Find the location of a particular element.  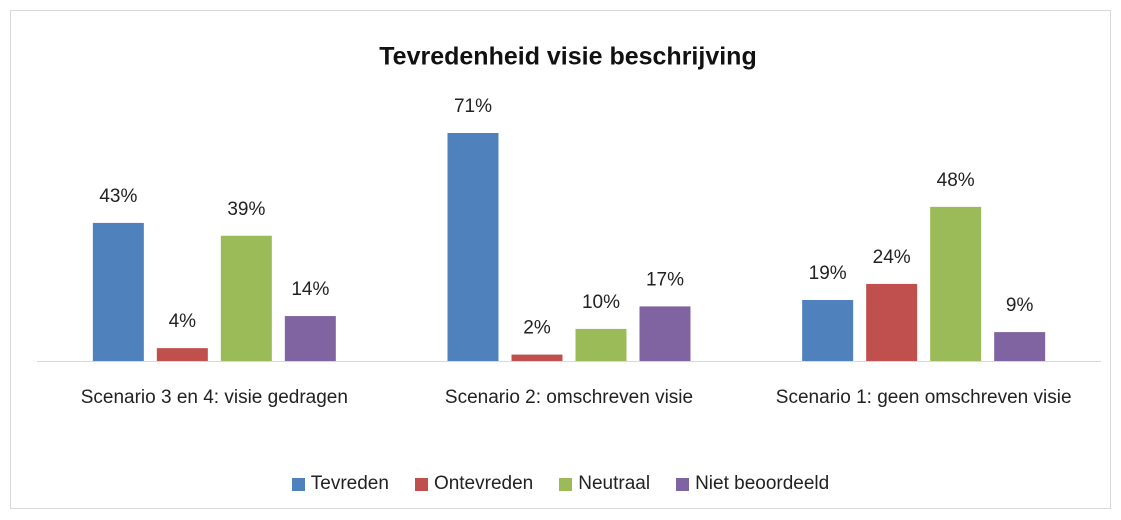

legend-item: Neutraal is located at coordinates (604, 484).